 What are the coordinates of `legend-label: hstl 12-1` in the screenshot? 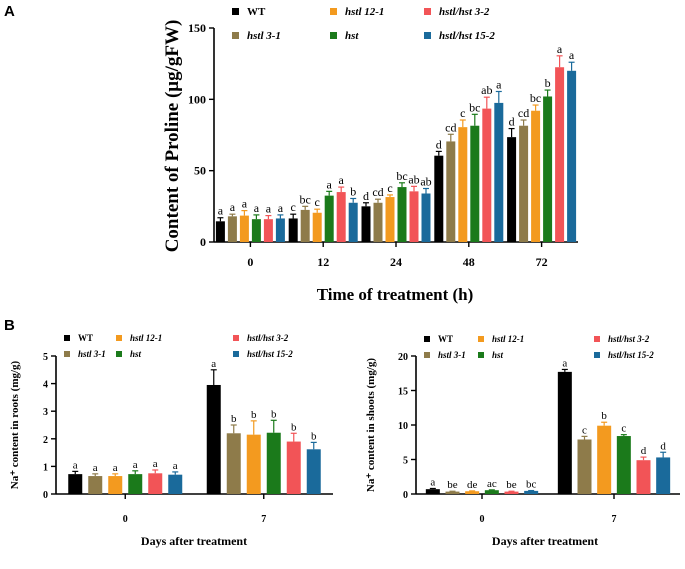 It's located at (146, 338).